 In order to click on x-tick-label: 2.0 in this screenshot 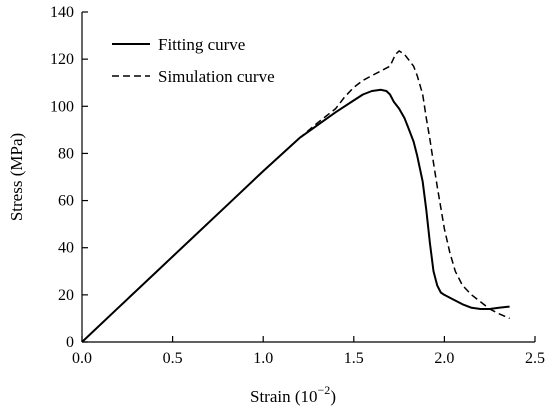, I will do `click(444, 358)`.